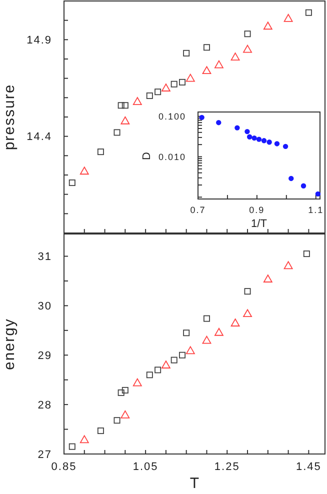  Describe the element at coordinates (45, 356) in the screenshot. I see `y-tick-label: 29` at that location.